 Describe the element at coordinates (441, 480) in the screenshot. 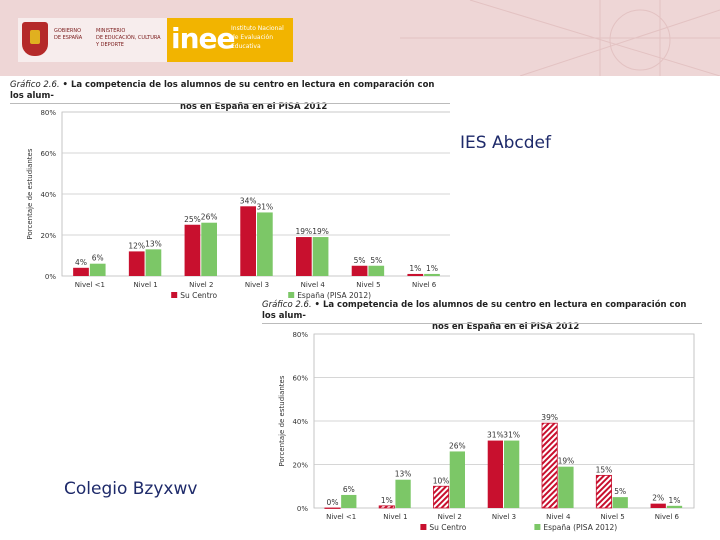

I see `data-label: 10%` at that location.